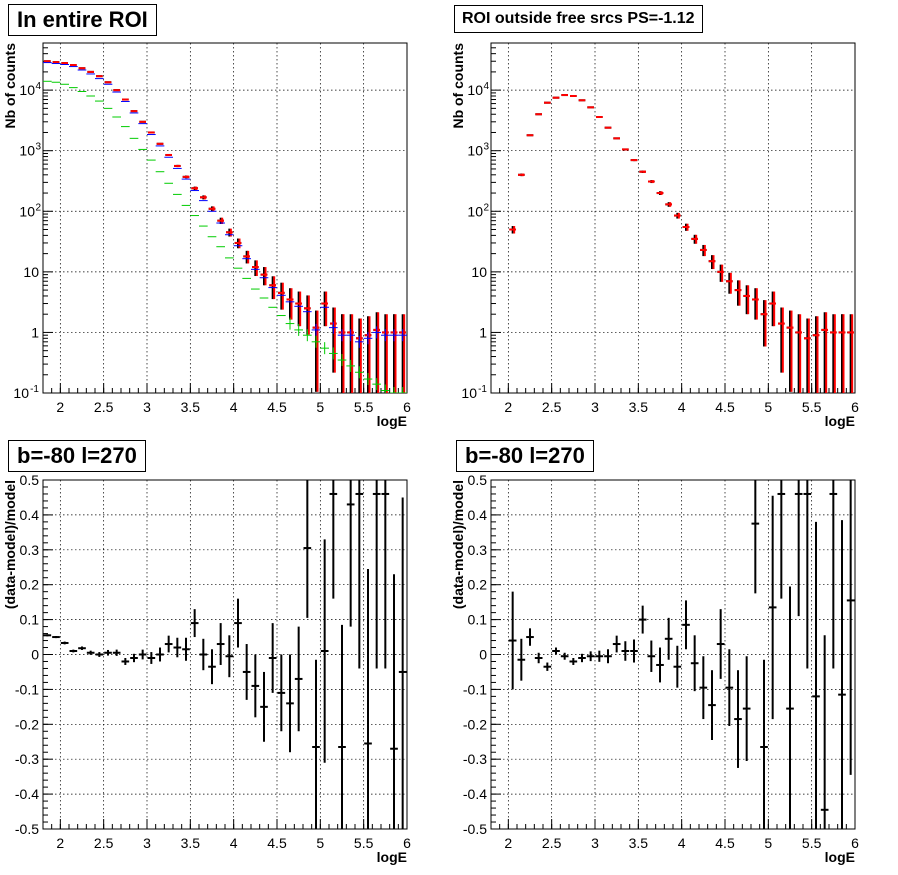 The height and width of the screenshot is (875, 898). What do you see at coordinates (82, 20) in the screenshot?
I see `panel-title-1: In entire ROI` at bounding box center [82, 20].